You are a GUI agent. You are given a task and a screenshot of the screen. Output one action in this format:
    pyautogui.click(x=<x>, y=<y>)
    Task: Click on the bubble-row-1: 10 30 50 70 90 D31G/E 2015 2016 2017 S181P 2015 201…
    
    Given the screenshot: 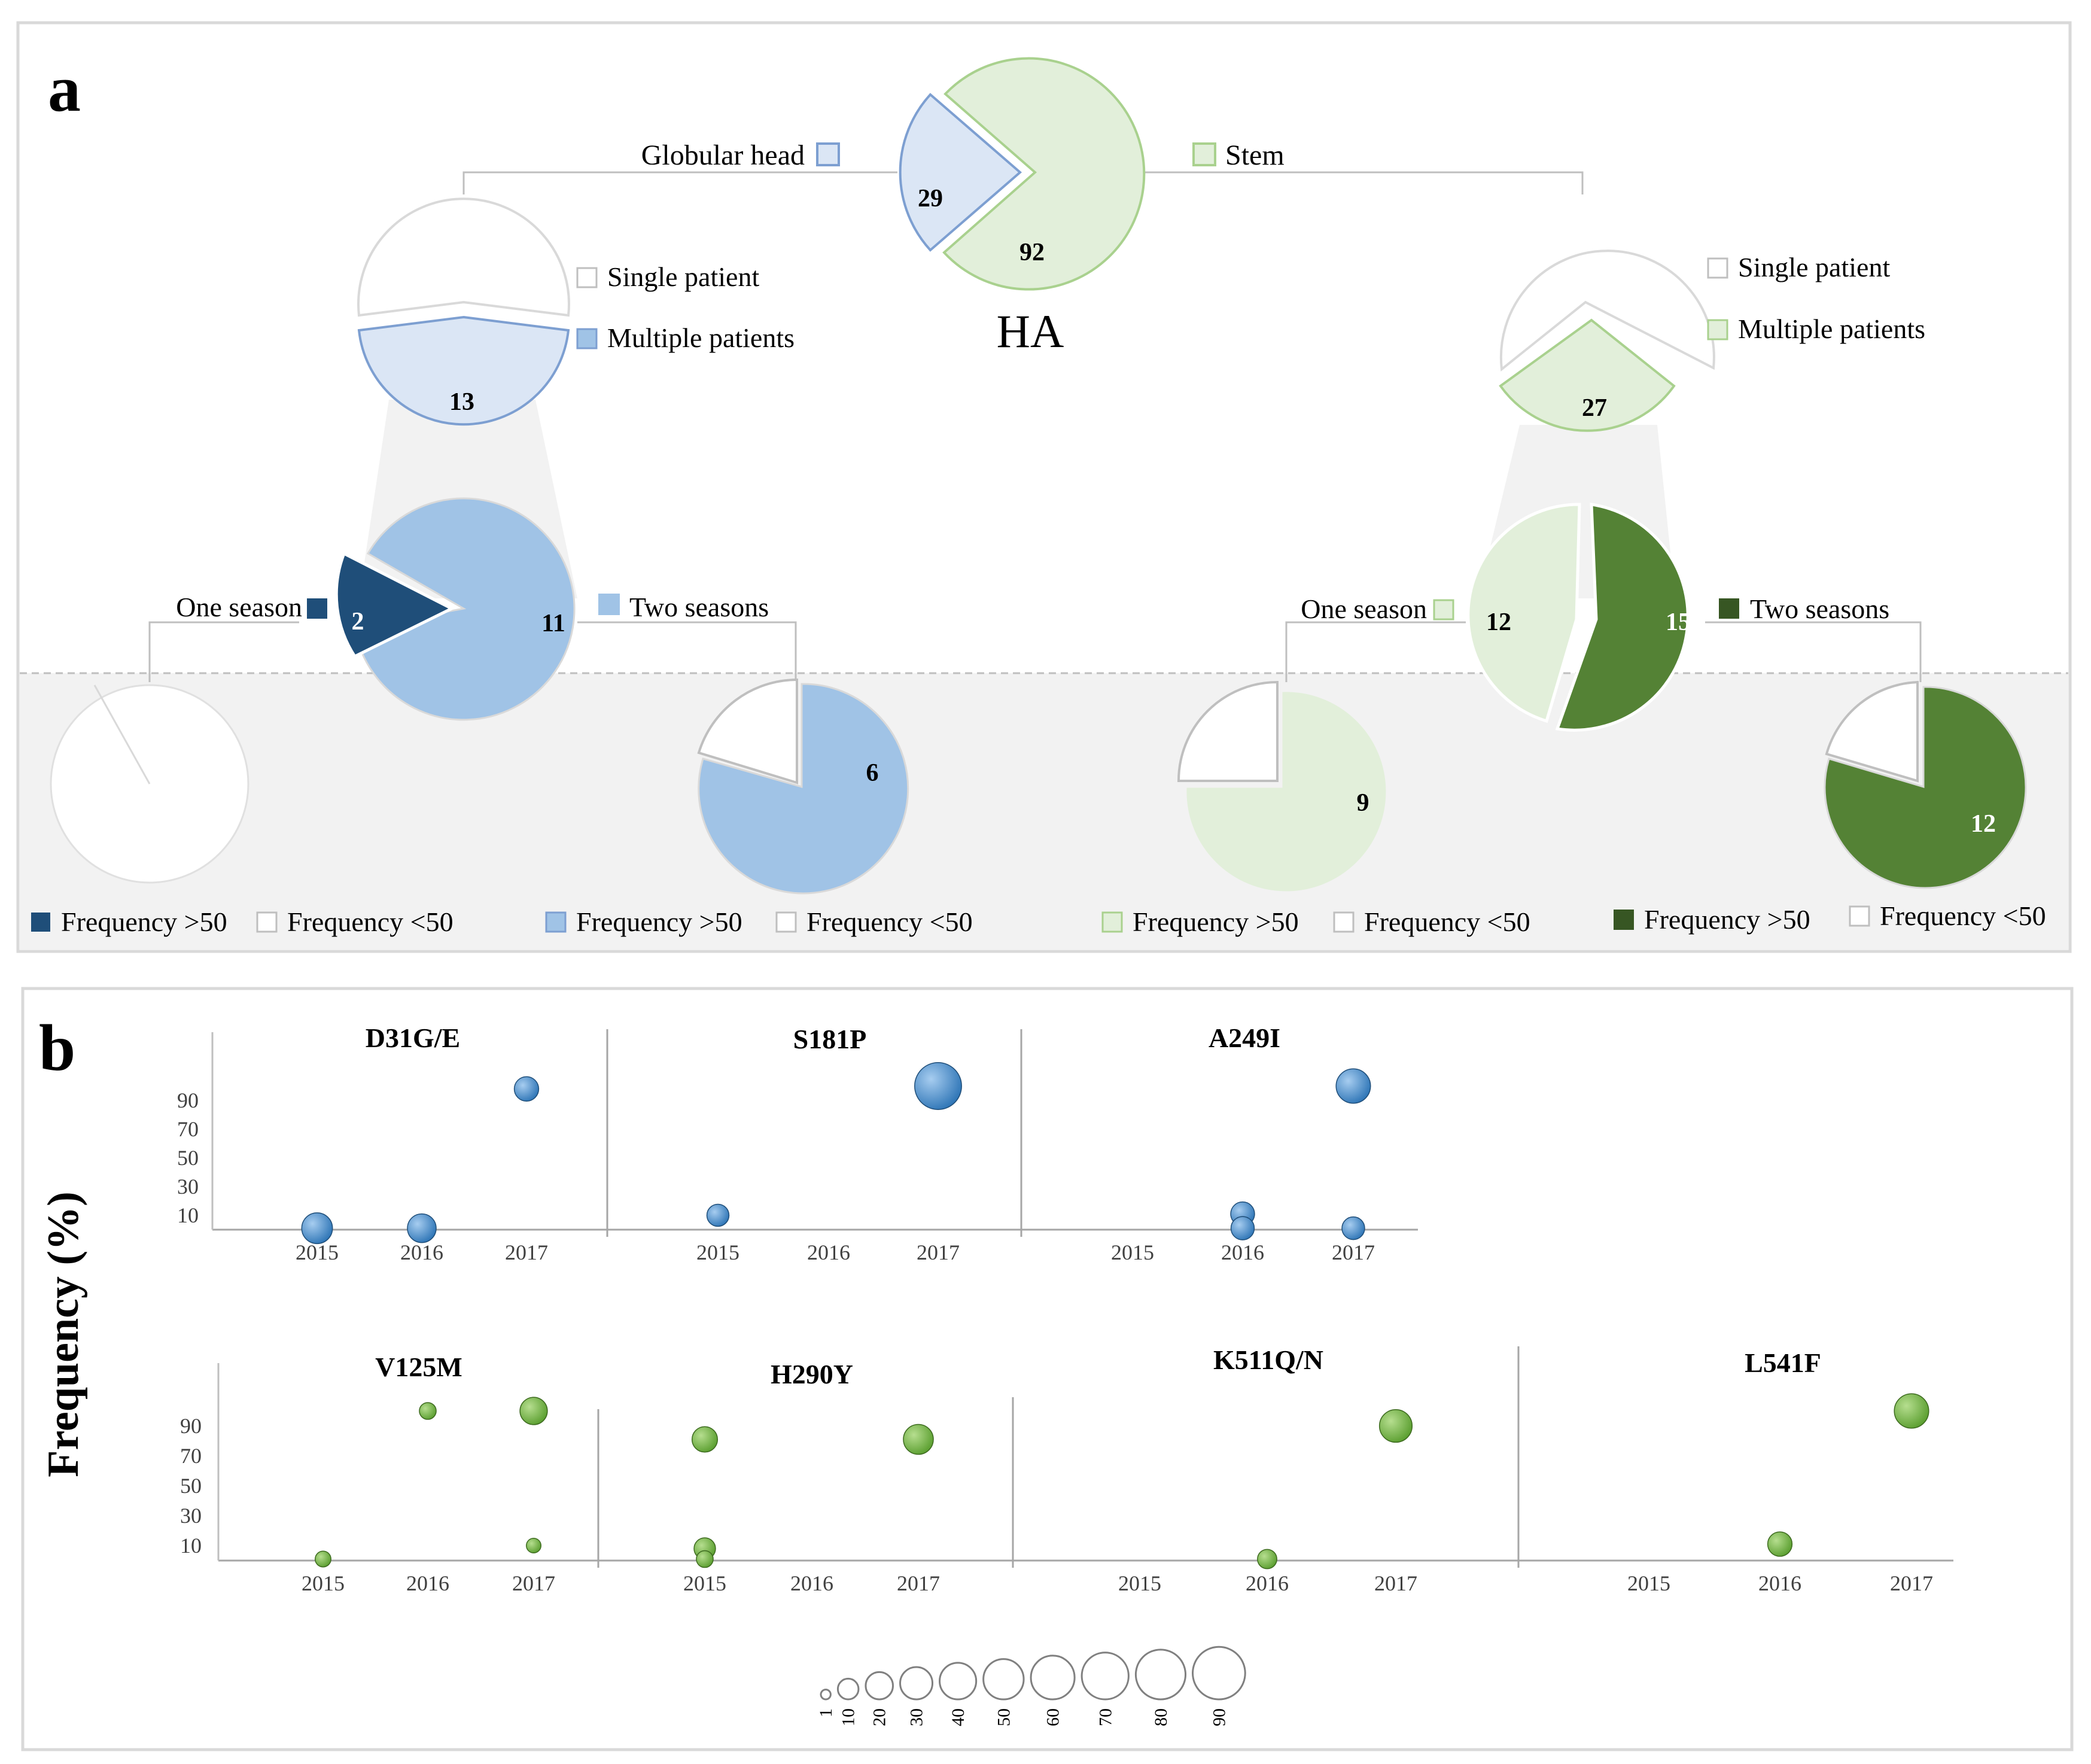 What is the action you would take?
    pyautogui.click(x=797, y=1143)
    